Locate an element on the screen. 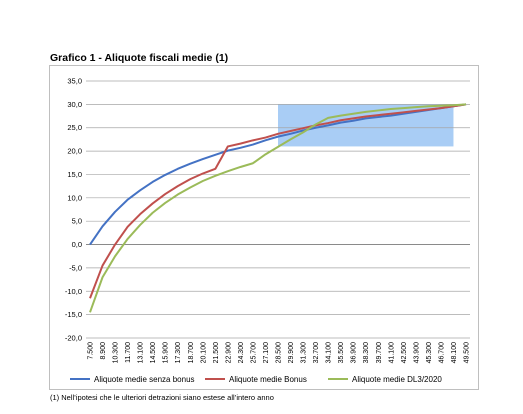  x-tick-label: 43.900 is located at coordinates (416, 353).